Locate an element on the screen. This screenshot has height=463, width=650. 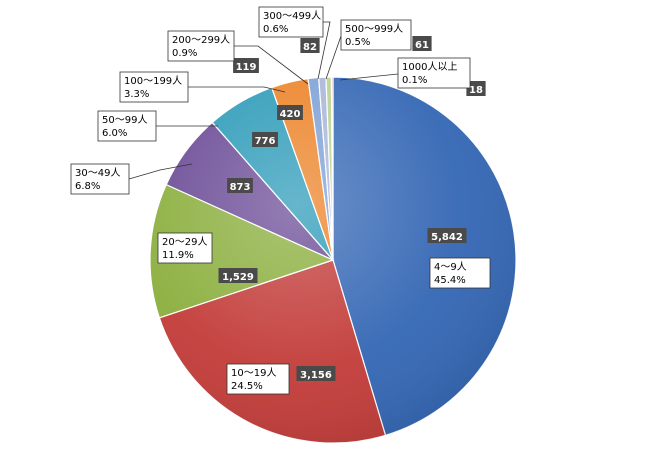
category-label-4: 30〜49人 6.8% is located at coordinates (100, 179).